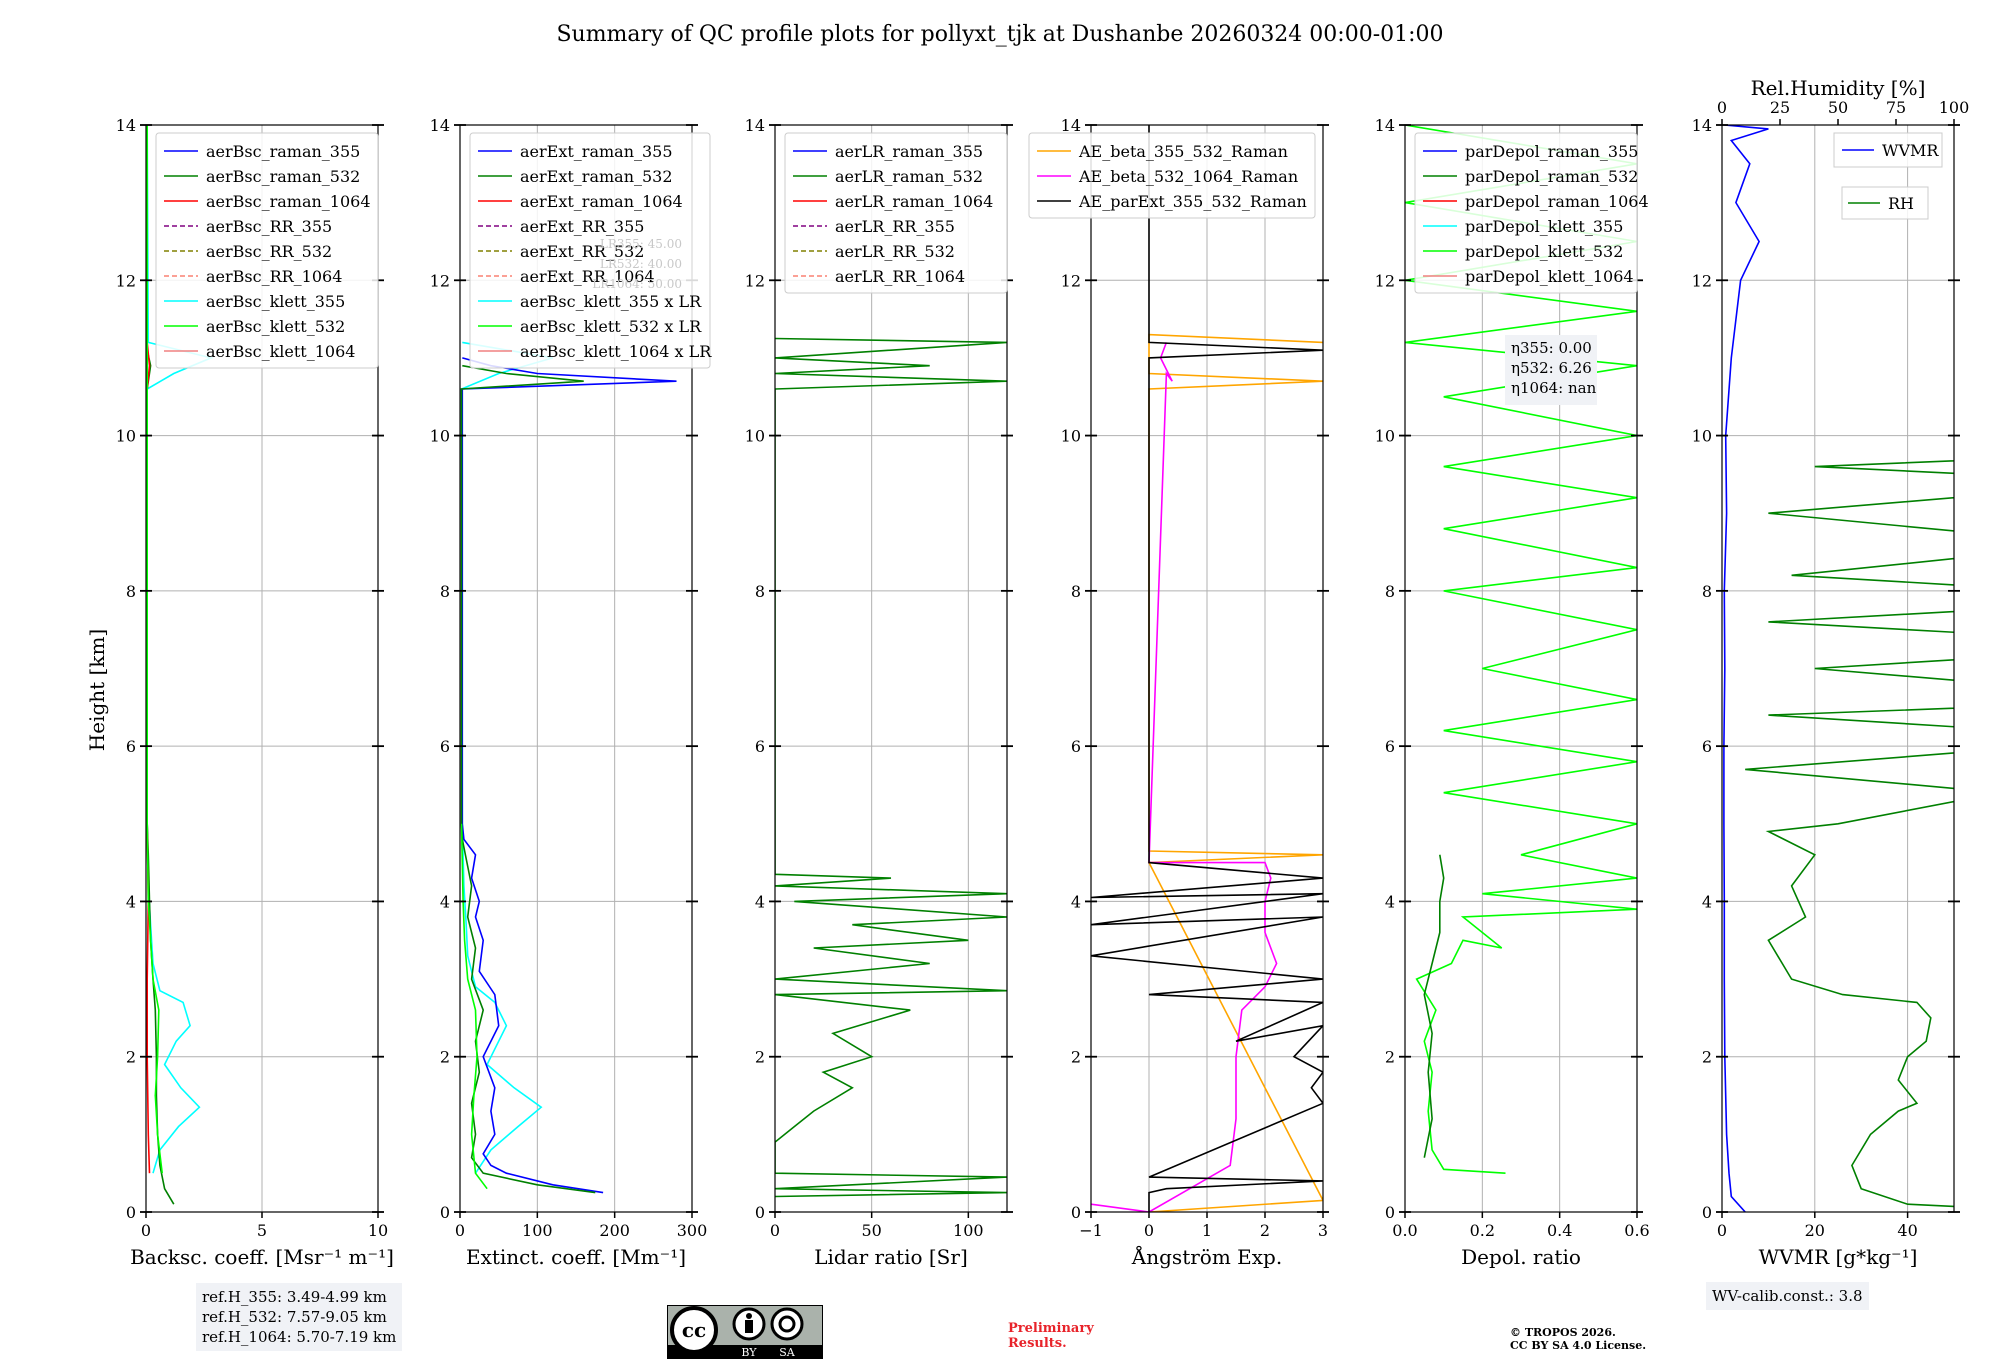 The height and width of the screenshot is (1360, 2000). I want to click on x-axis-label: WVMR [g*kg⁻¹], so click(1838, 1257).